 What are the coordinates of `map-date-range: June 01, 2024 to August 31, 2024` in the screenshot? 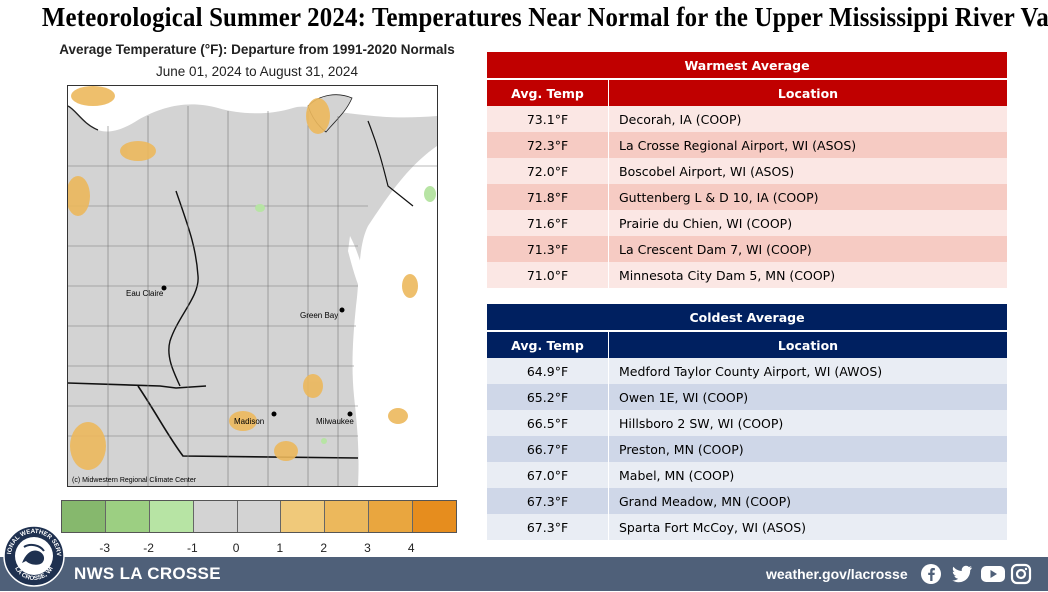 It's located at (257, 71).